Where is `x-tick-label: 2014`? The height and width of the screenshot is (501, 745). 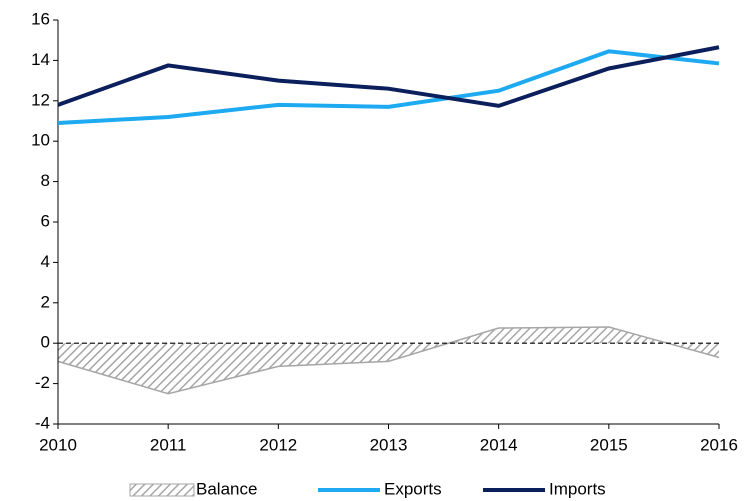
x-tick-label: 2014 is located at coordinates (499, 444).